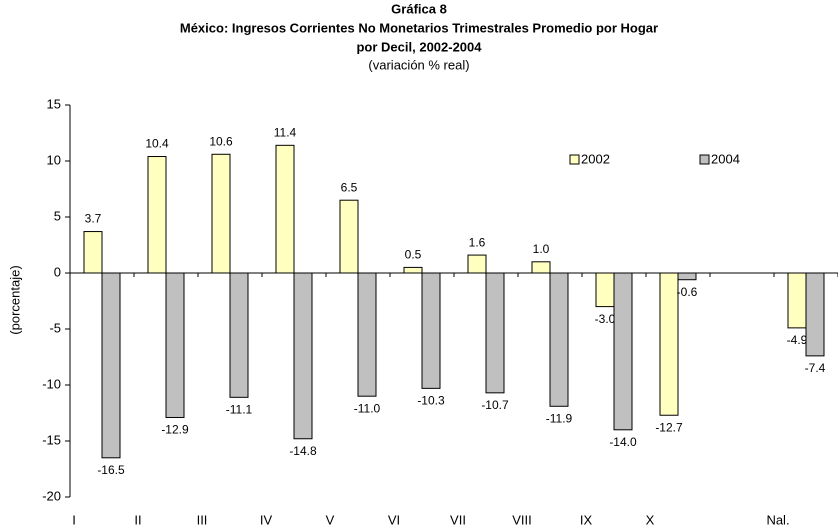  Describe the element at coordinates (650, 519) in the screenshot. I see `x-tick-label: X` at that location.